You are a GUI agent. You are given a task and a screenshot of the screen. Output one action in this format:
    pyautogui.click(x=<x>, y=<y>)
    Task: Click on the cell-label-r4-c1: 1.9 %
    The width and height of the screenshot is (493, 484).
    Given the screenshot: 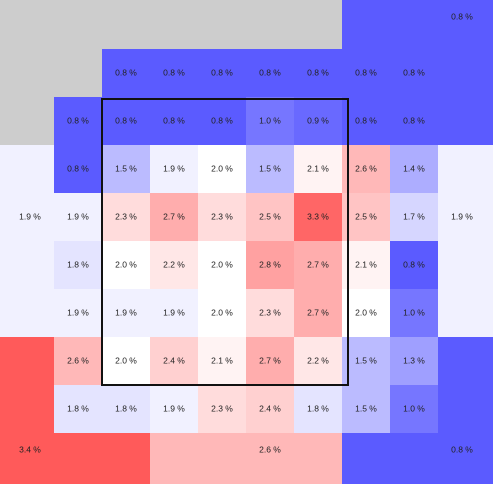 What is the action you would take?
    pyautogui.click(x=126, y=312)
    